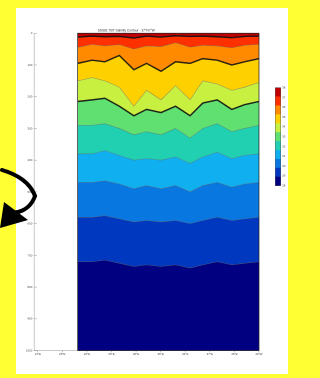 This screenshot has height=378, width=320. I want to click on x-tick-label: 22°E, so click(185, 354).